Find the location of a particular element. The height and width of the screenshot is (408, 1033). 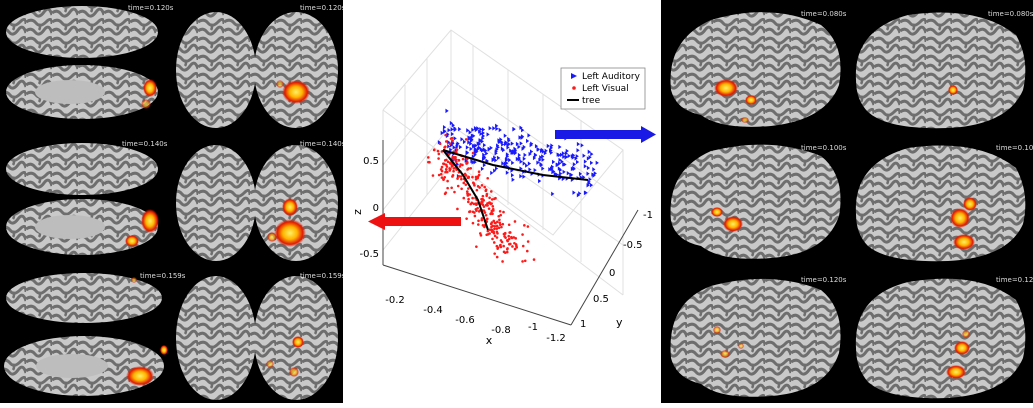

y-tick: -0.5 is located at coordinates (633, 245).